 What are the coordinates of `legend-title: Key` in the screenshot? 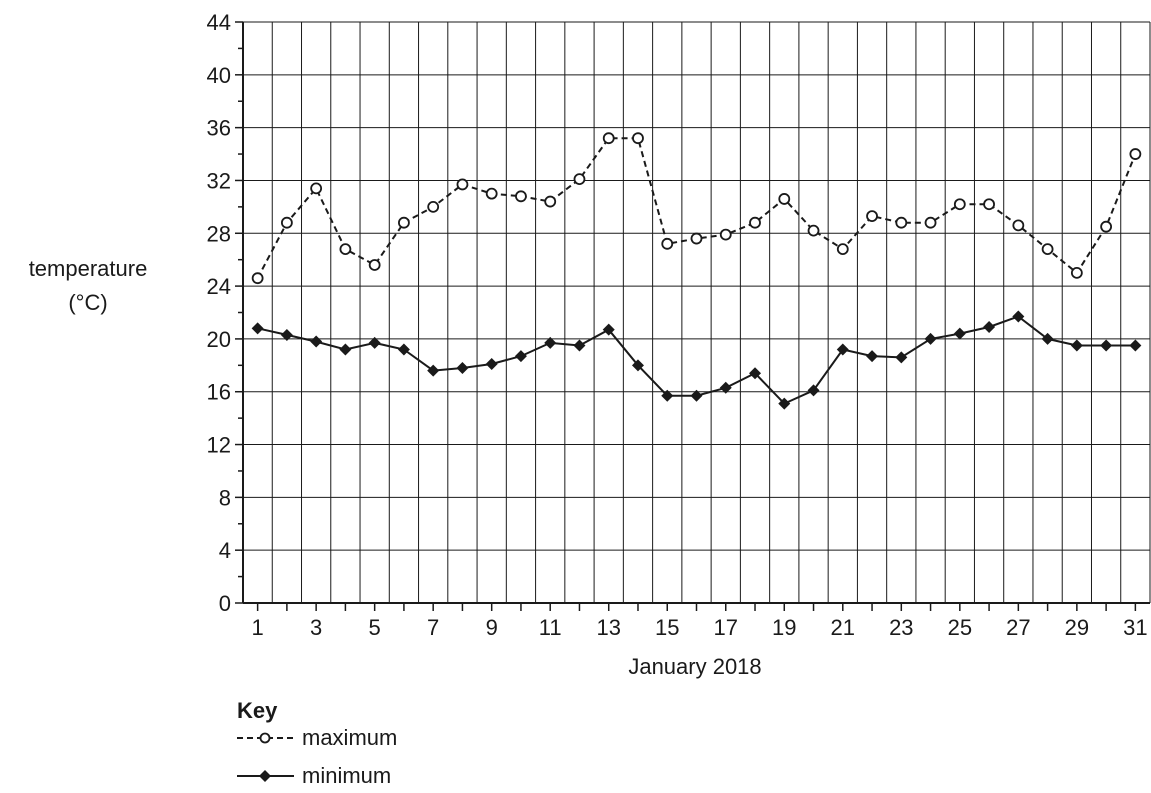 It's located at (257, 710).